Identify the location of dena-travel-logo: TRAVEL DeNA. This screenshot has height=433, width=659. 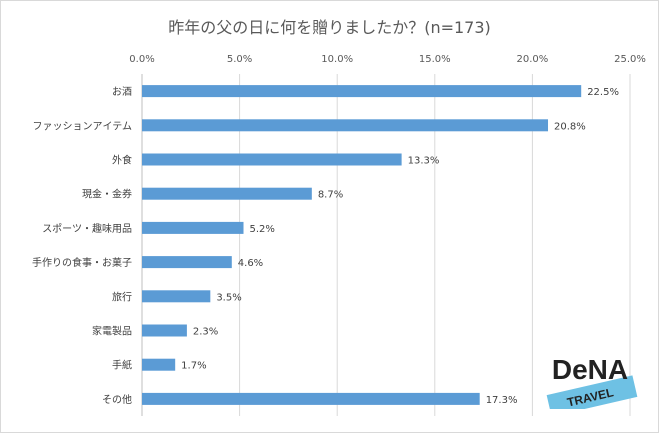
(592, 381).